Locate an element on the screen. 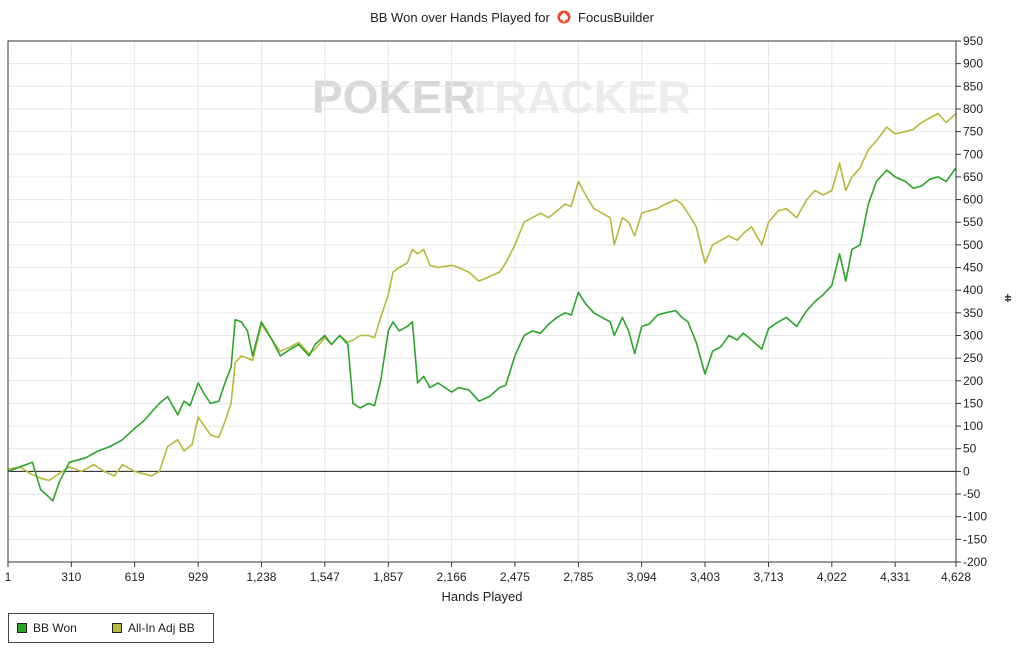 The image size is (1024, 662). legend-swatch-all-in-adj-bb is located at coordinates (117, 628).